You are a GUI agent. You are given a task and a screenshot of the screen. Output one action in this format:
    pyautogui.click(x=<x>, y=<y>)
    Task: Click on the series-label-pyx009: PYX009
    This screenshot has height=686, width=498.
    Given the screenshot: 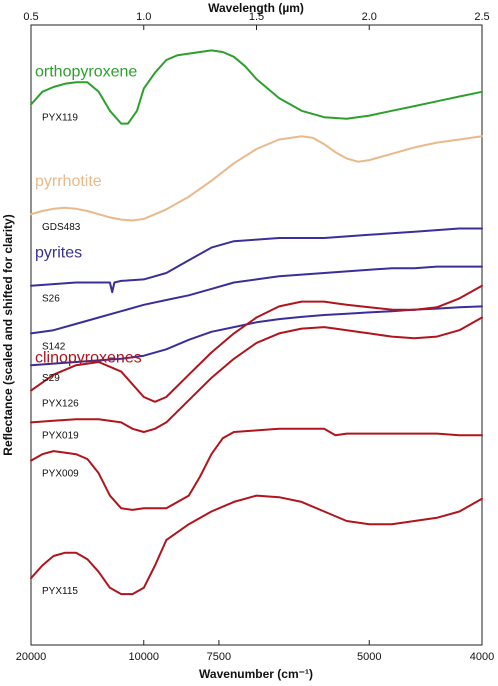 What is the action you would take?
    pyautogui.click(x=60, y=474)
    